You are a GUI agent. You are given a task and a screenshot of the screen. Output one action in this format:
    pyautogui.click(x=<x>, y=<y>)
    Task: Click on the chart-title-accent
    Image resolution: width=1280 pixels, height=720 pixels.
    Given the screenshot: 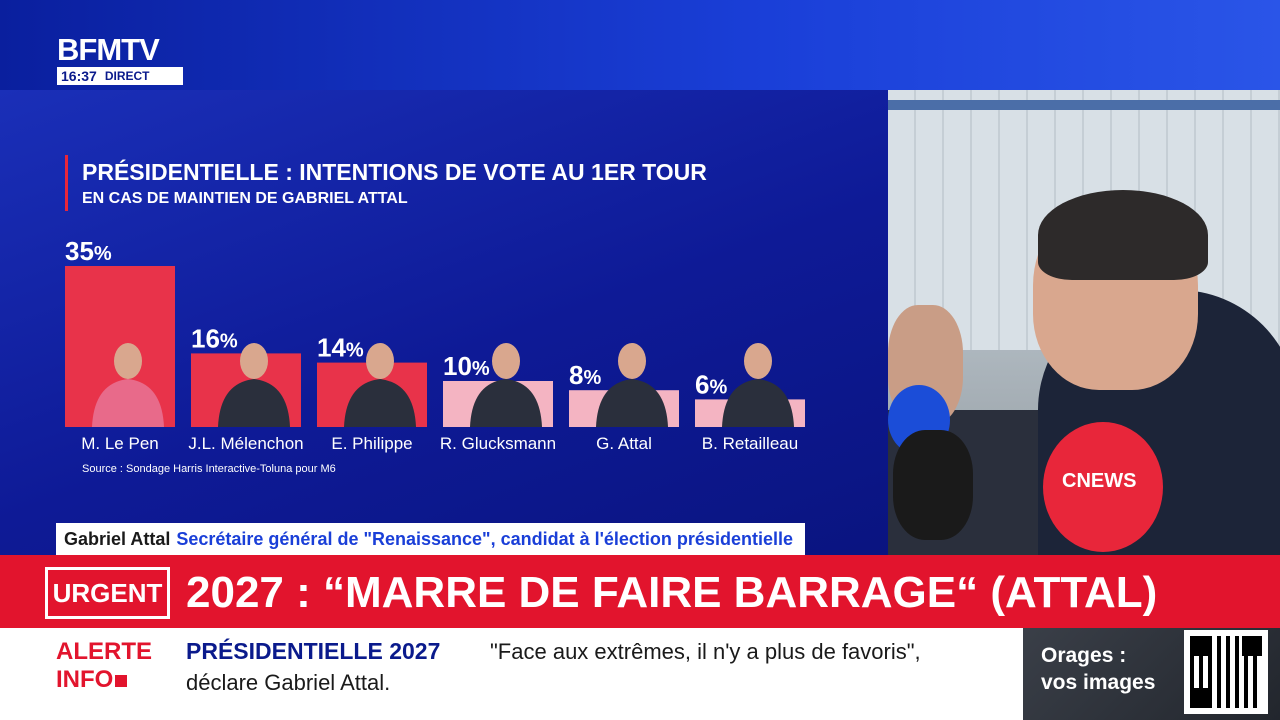 What is the action you would take?
    pyautogui.click(x=66, y=183)
    